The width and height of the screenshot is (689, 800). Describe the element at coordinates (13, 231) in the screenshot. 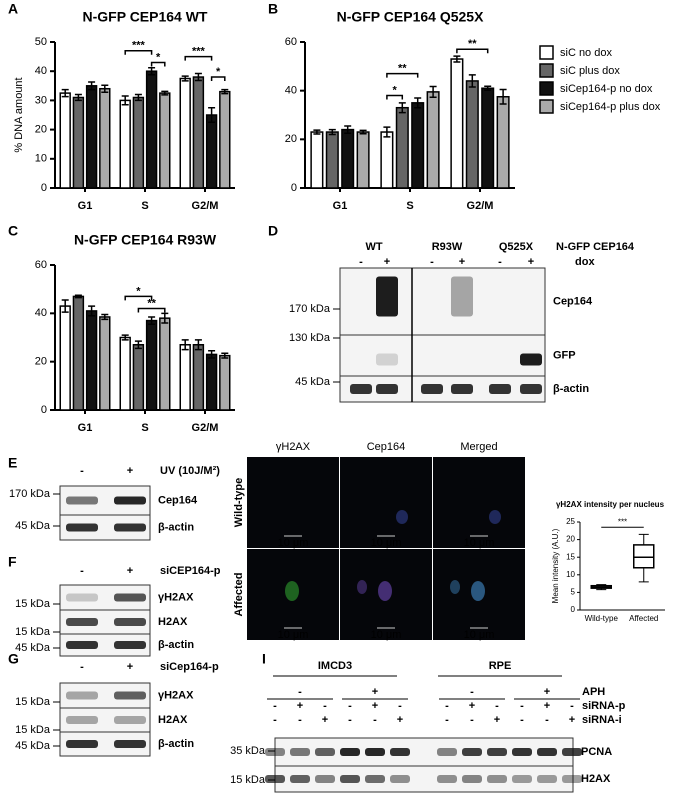

I see `panel-letter: C` at that location.